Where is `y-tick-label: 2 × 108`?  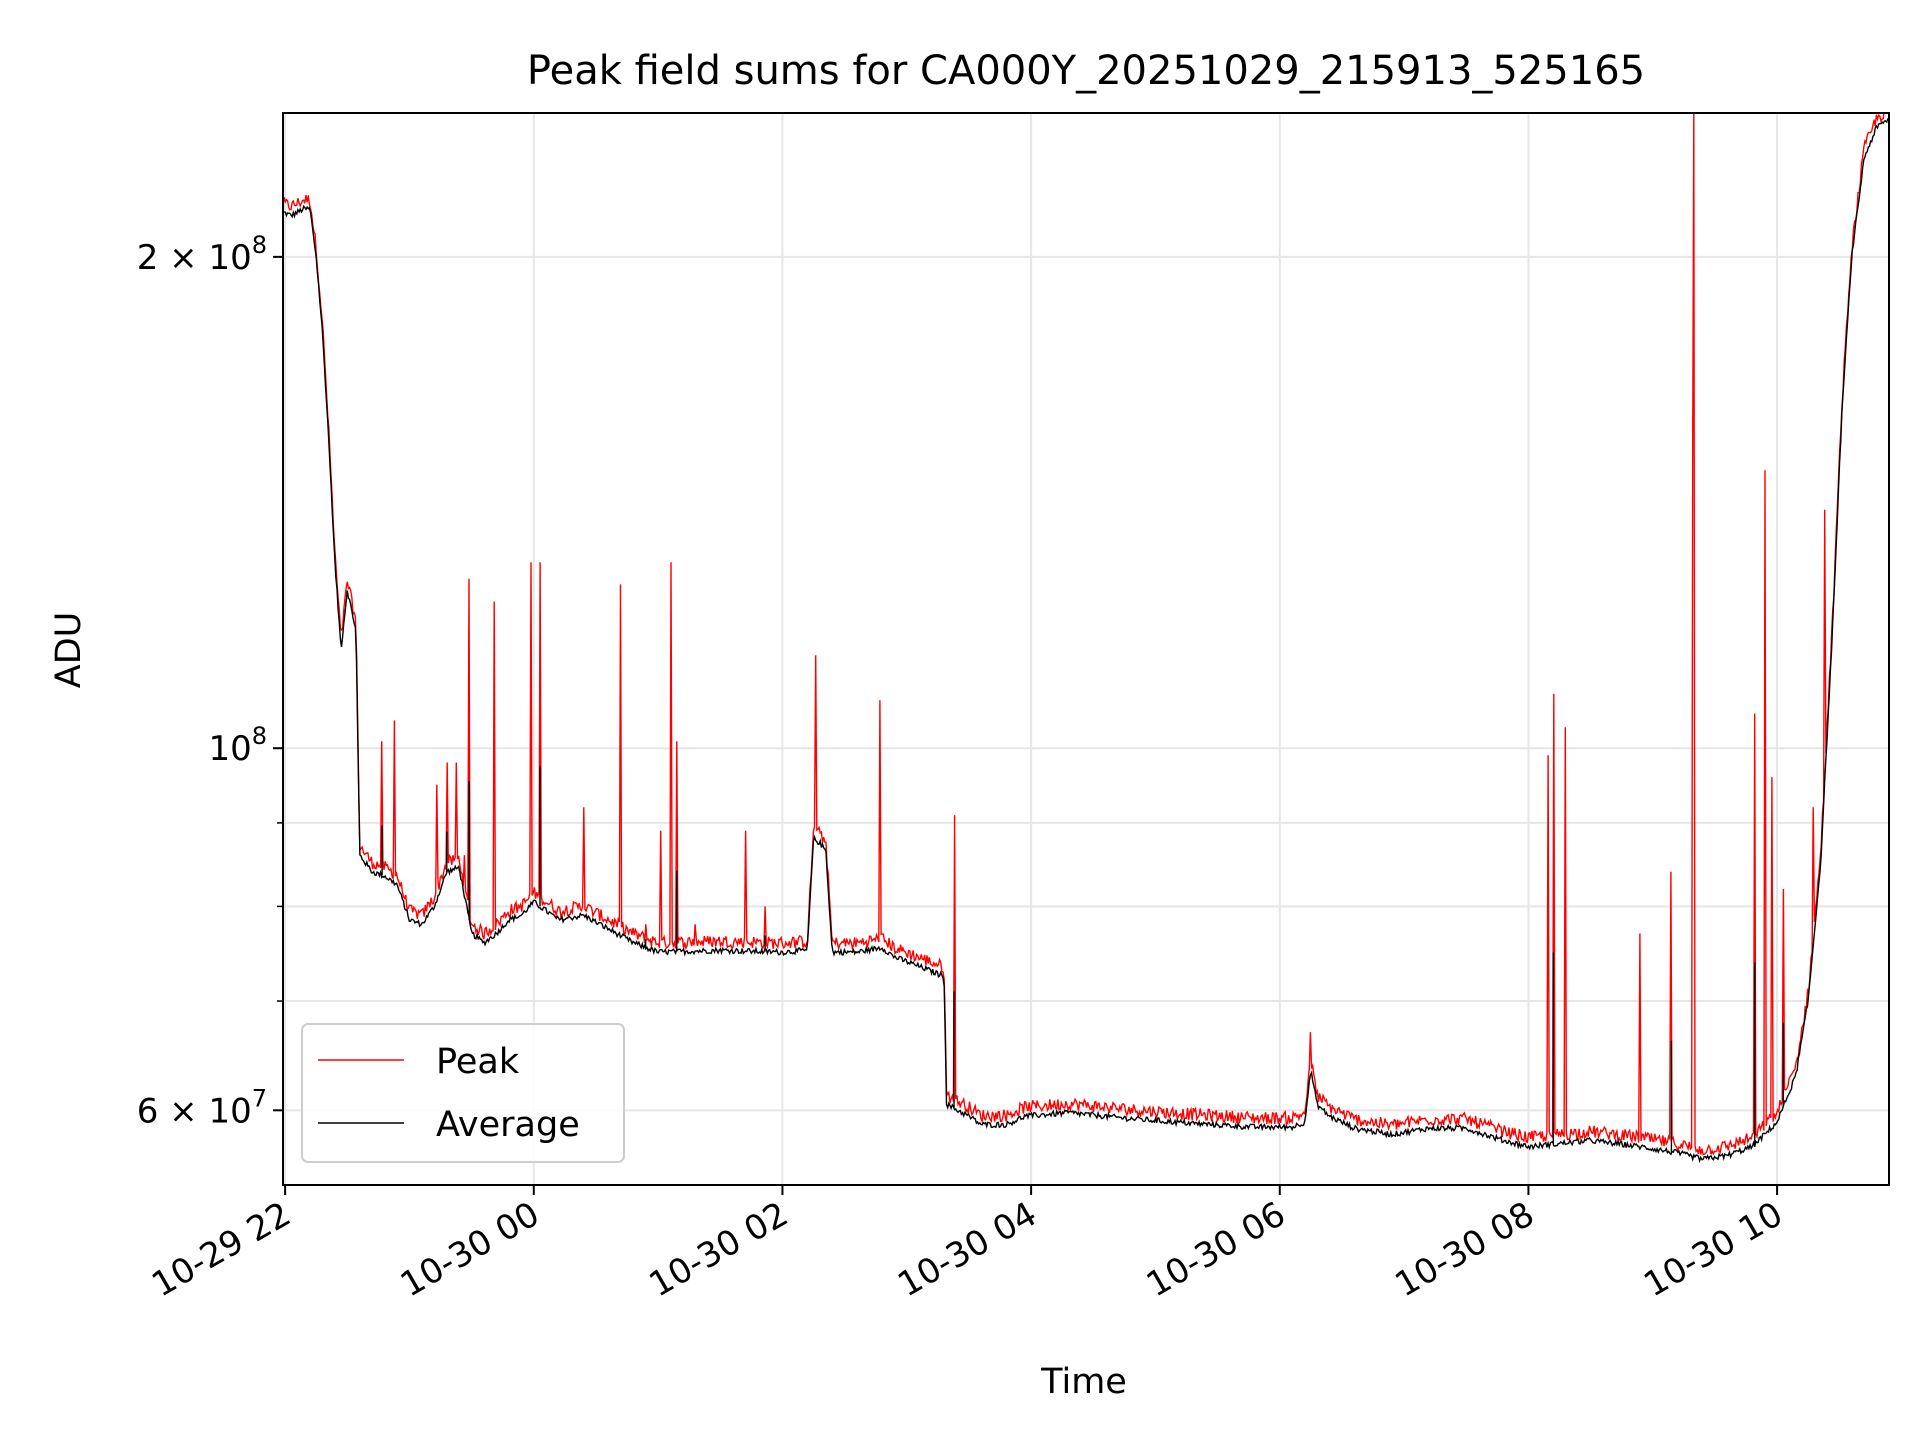 y-tick-label: 2 × 108 is located at coordinates (202, 254).